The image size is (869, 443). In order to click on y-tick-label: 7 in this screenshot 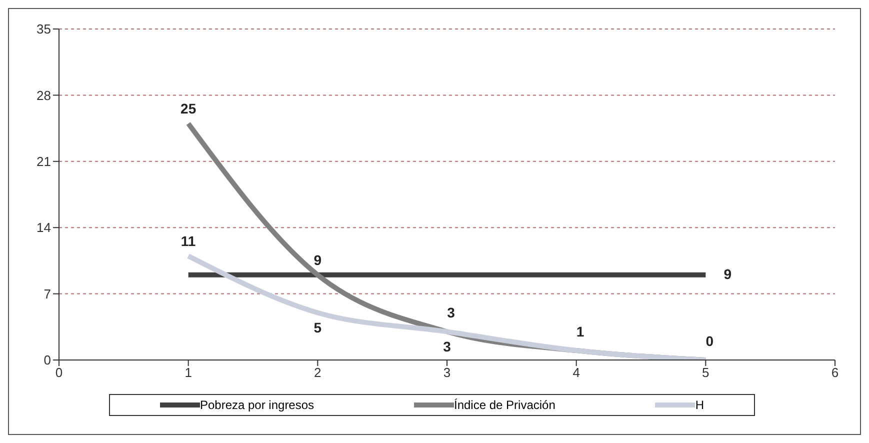, I will do `click(47, 294)`.